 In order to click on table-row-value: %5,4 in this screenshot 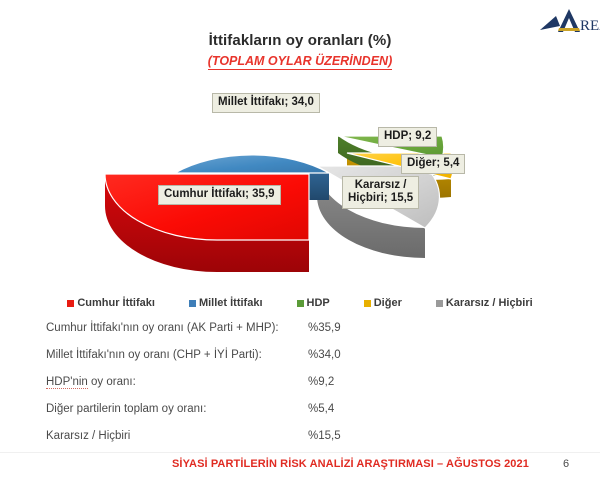, I will do `click(321, 409)`.